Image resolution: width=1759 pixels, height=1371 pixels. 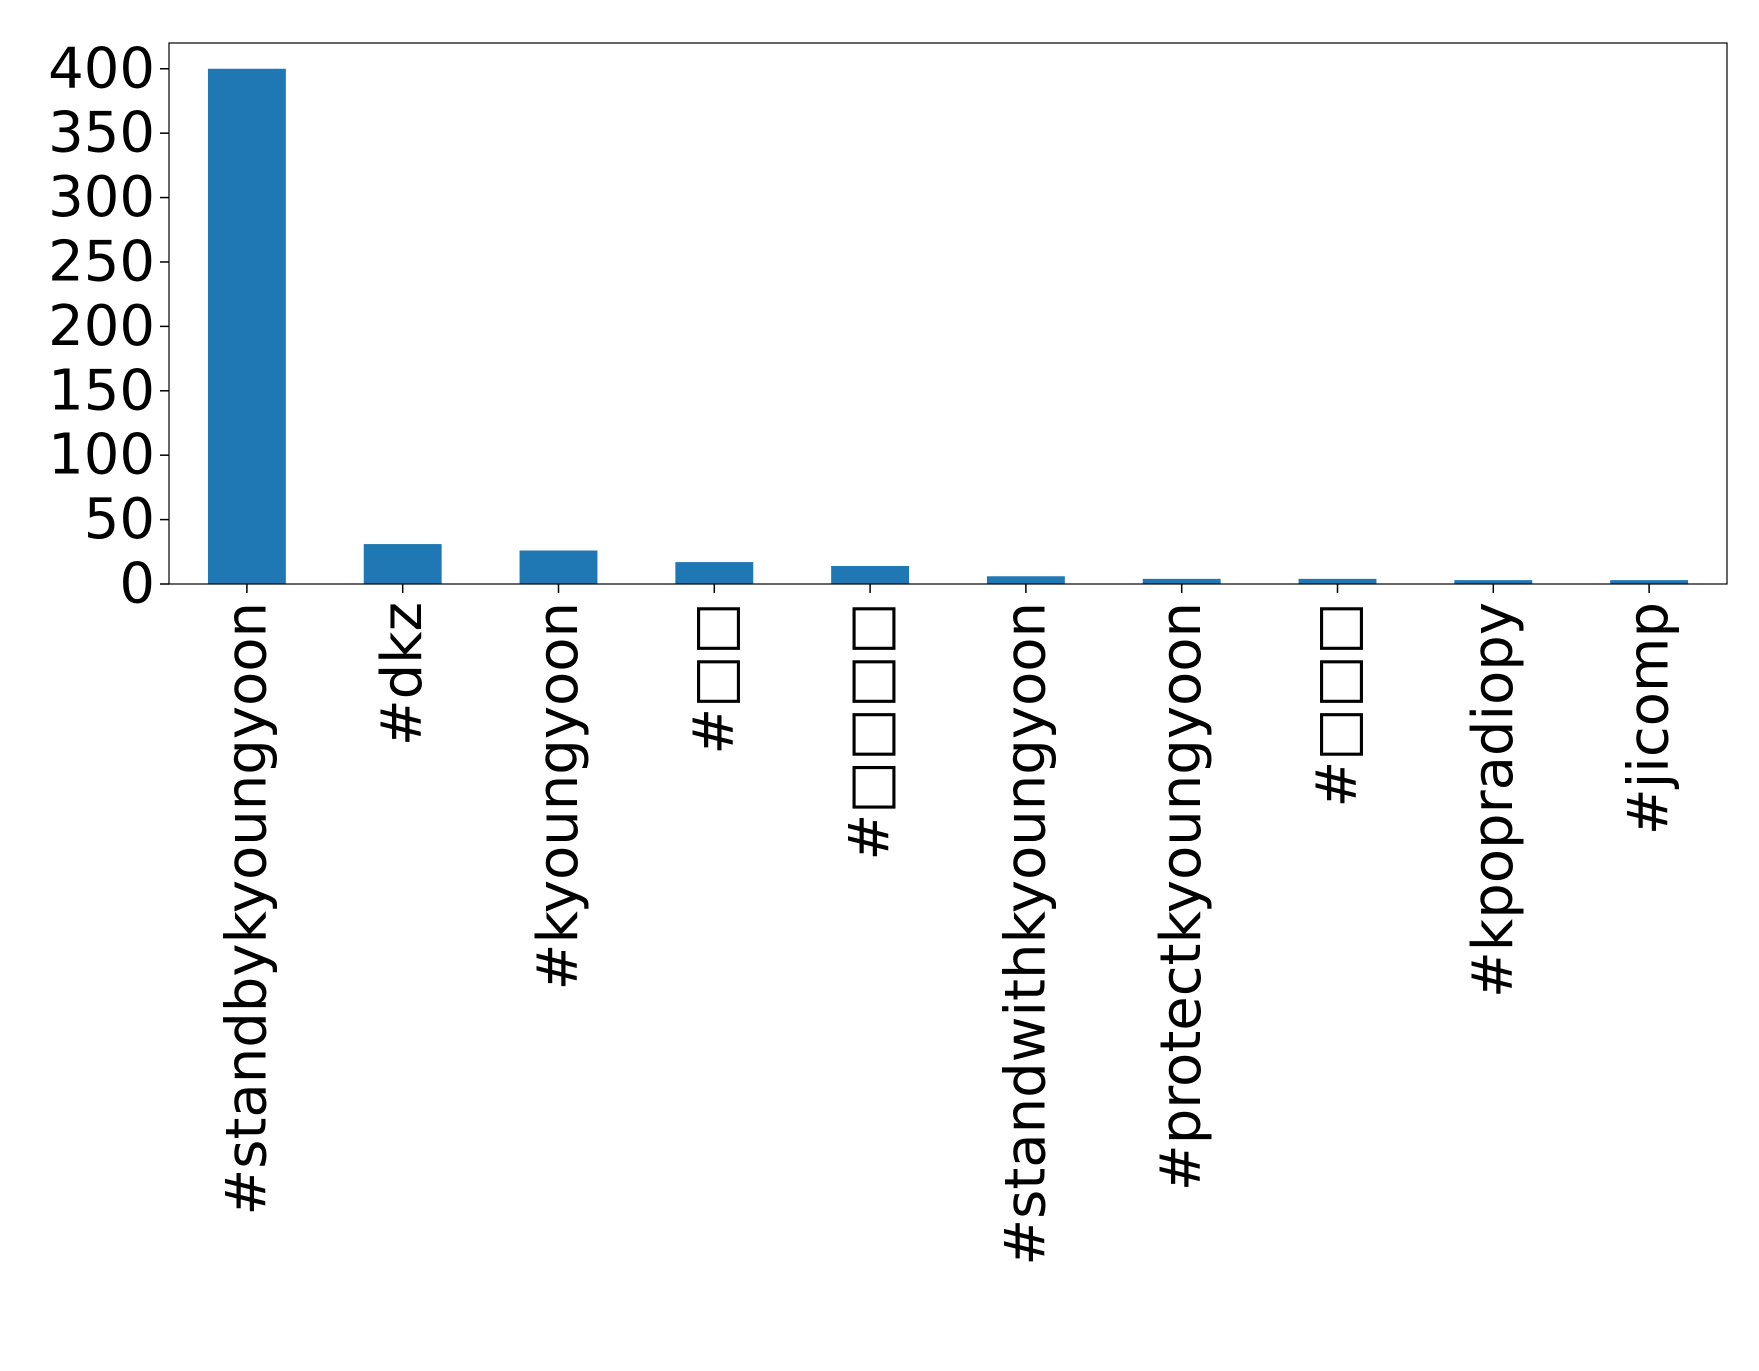 What do you see at coordinates (870, 731) in the screenshot?
I see `x-tick-label: #□□□□` at bounding box center [870, 731].